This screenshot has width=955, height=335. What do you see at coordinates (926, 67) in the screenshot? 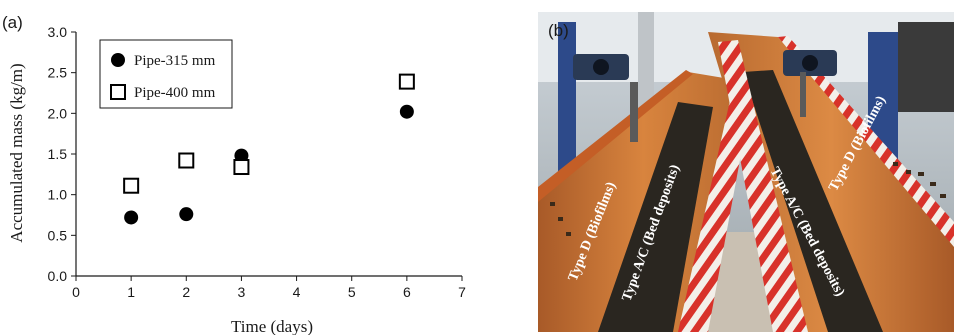
I see `equipment-panel` at bounding box center [926, 67].